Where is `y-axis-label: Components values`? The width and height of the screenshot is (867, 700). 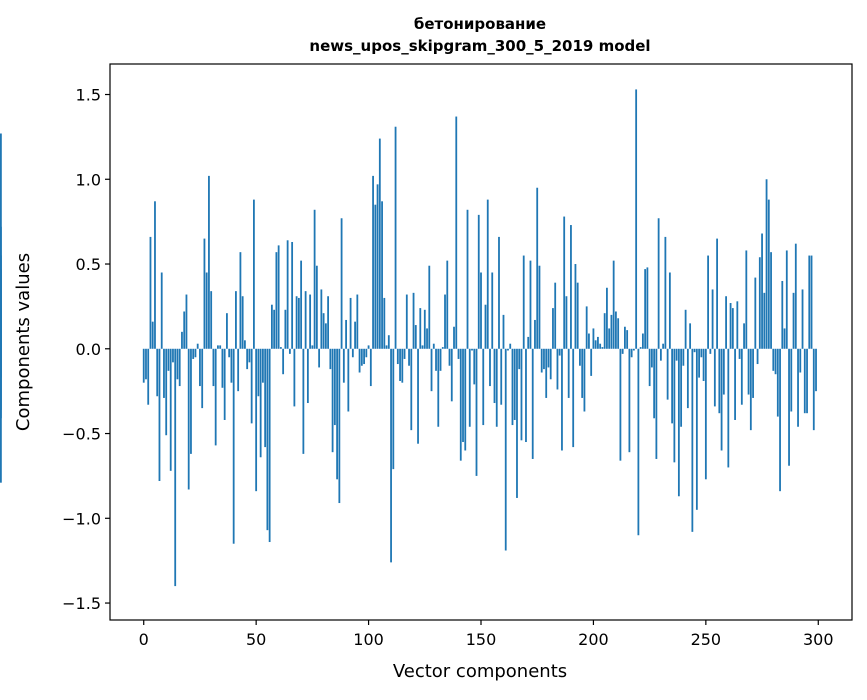
y-axis-label: Components values is located at coordinates (23, 342).